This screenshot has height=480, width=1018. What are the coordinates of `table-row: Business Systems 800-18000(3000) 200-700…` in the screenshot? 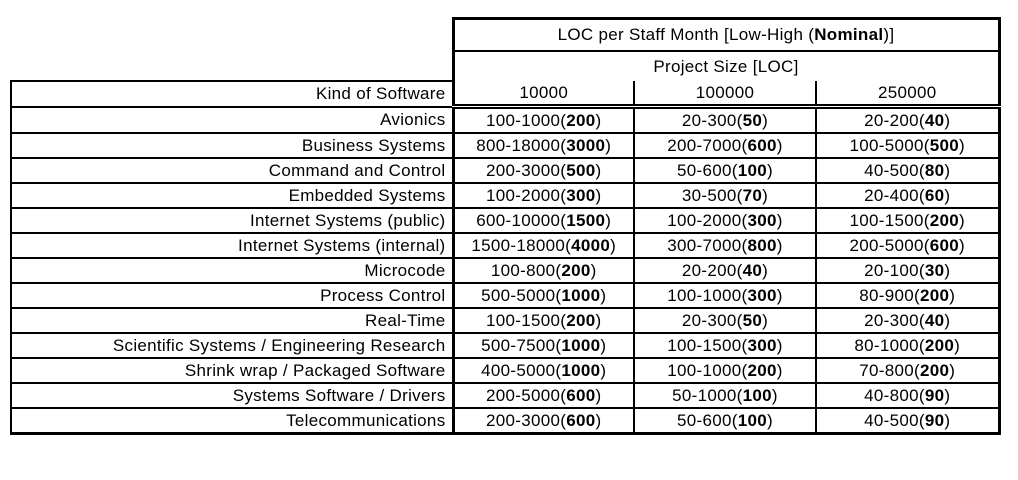 It's located at (505, 145).